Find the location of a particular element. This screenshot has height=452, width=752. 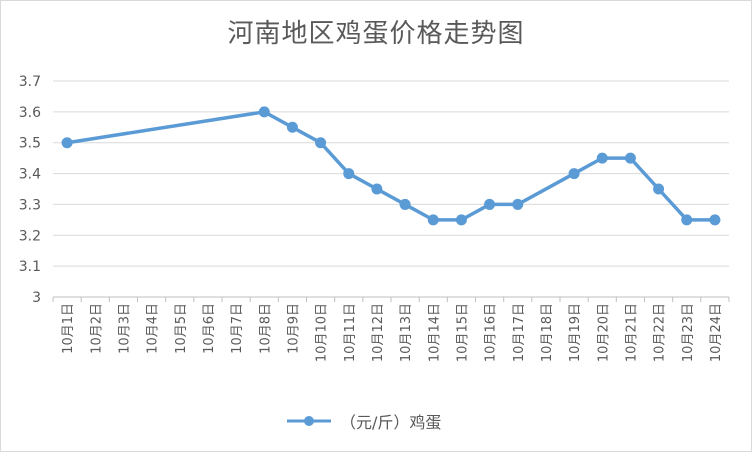

y-tick-label: 3.2 is located at coordinates (30, 236).